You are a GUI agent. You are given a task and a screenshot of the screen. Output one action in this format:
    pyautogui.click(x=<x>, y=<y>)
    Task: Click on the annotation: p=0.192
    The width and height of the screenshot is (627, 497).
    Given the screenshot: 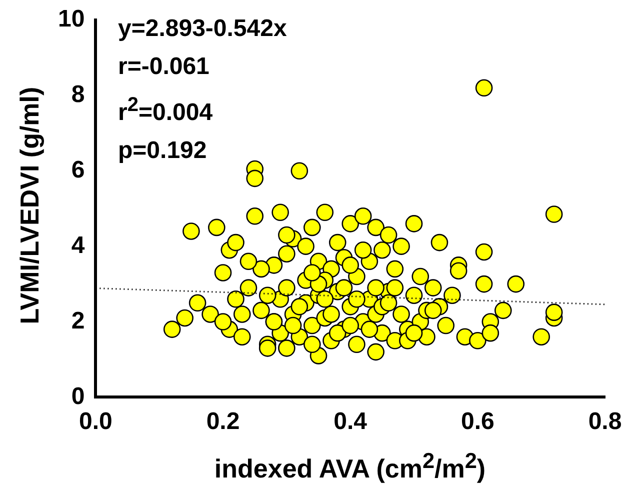 What is the action you would take?
    pyautogui.click(x=163, y=151)
    